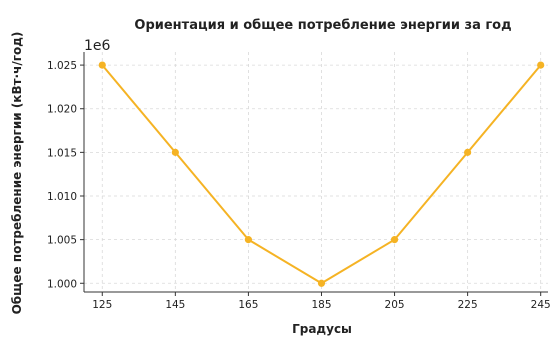  What do you see at coordinates (248, 305) in the screenshot?
I see `x-tick-label: 165` at bounding box center [248, 305].